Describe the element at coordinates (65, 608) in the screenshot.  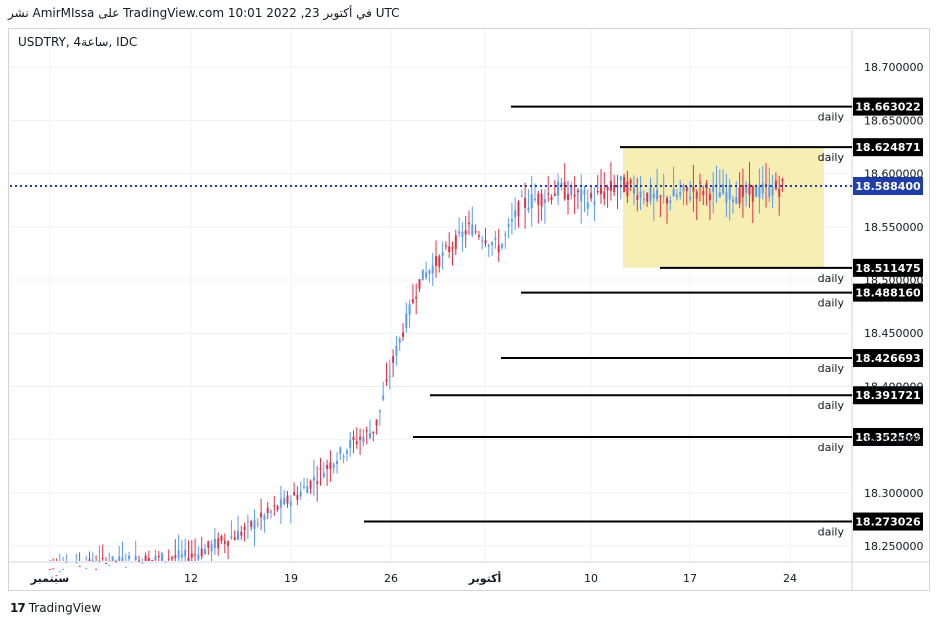
I see `brand-label: TradingView` at that location.